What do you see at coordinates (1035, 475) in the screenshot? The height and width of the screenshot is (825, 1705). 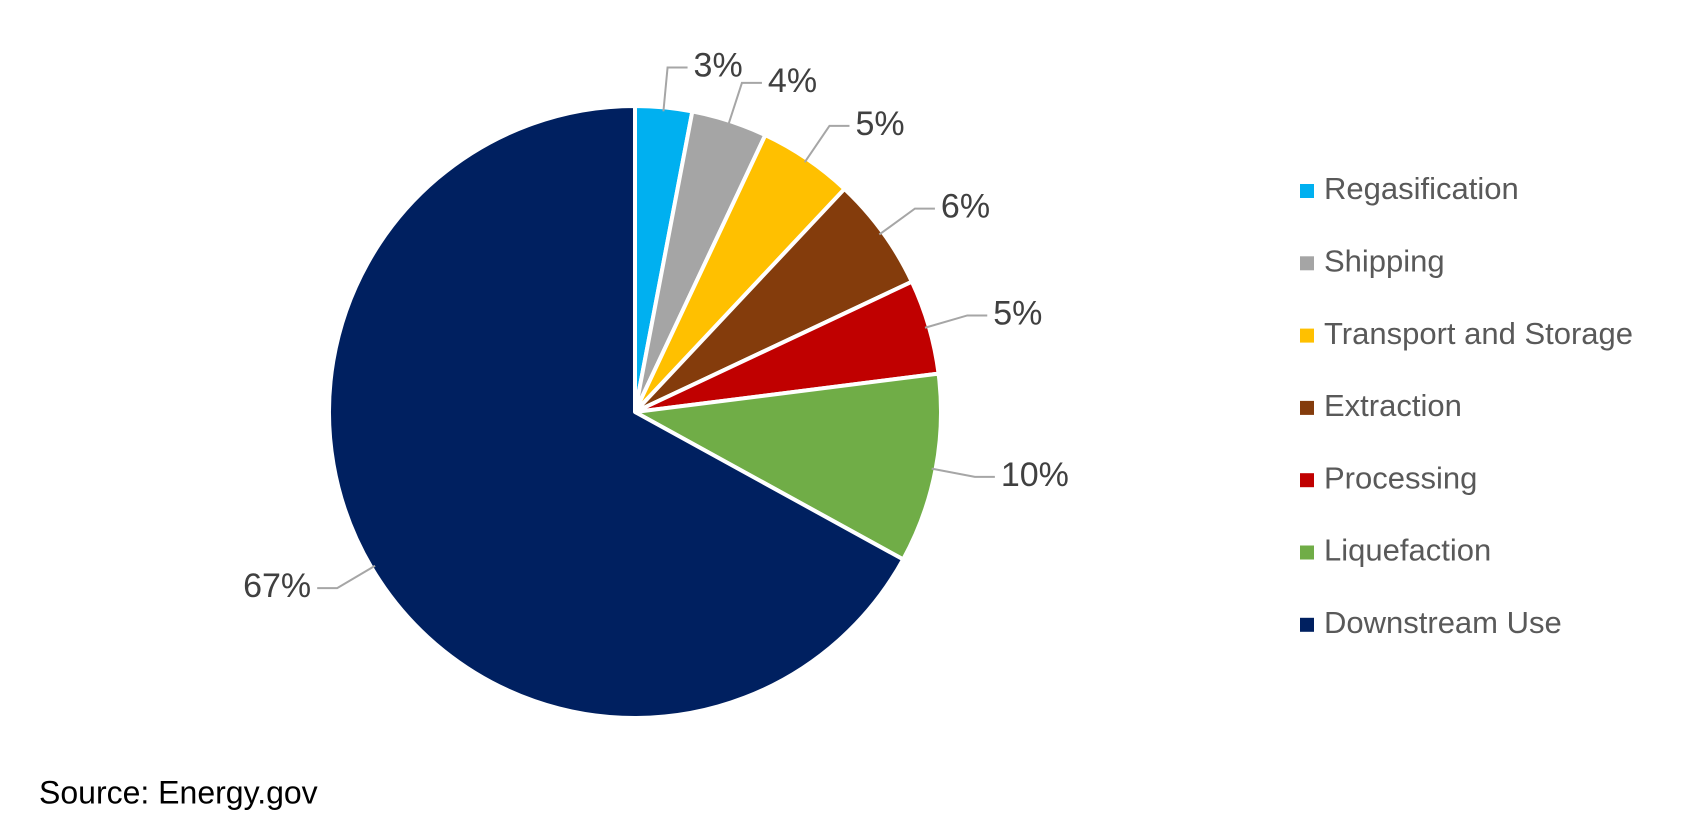 I see `data-label: 10%` at bounding box center [1035, 475].